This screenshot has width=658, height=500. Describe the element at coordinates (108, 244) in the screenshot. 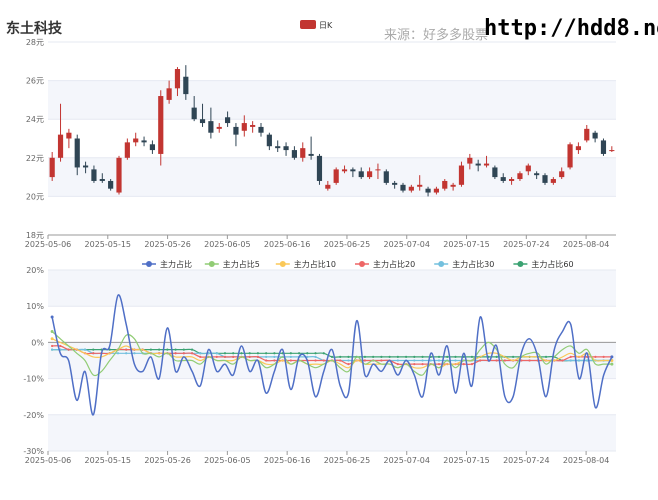

I see `k-x-tick-label: 2025-05-15` at that location.